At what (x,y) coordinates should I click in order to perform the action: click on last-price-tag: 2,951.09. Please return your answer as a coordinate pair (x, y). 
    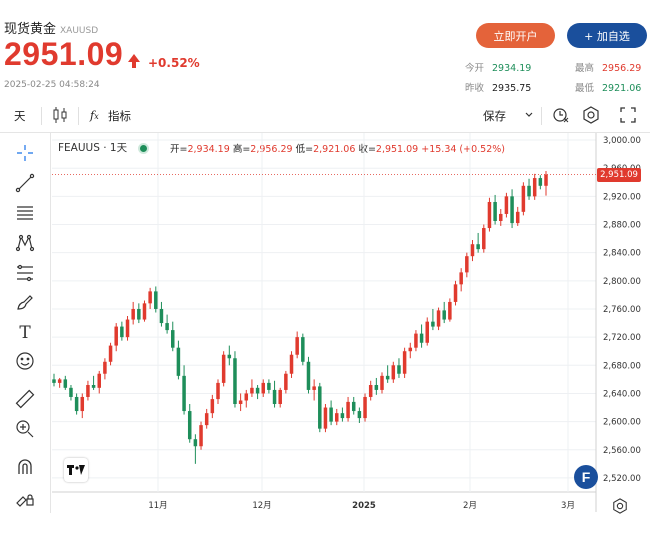
    Looking at the image, I should click on (619, 175).